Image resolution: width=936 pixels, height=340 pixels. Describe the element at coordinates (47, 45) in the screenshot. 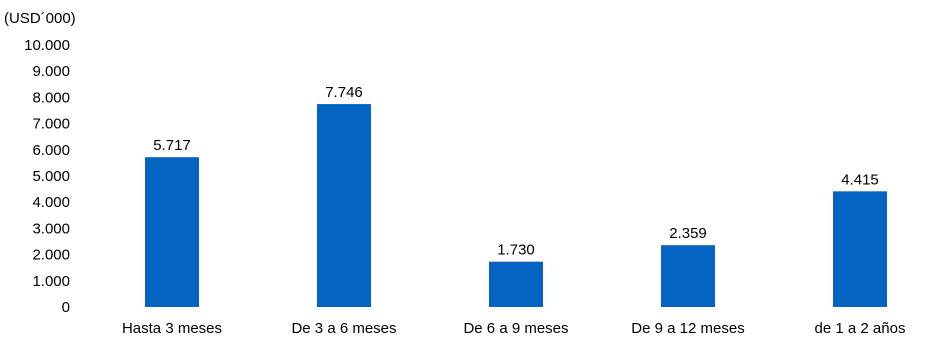

I see `y-tick-label: 10.000` at that location.